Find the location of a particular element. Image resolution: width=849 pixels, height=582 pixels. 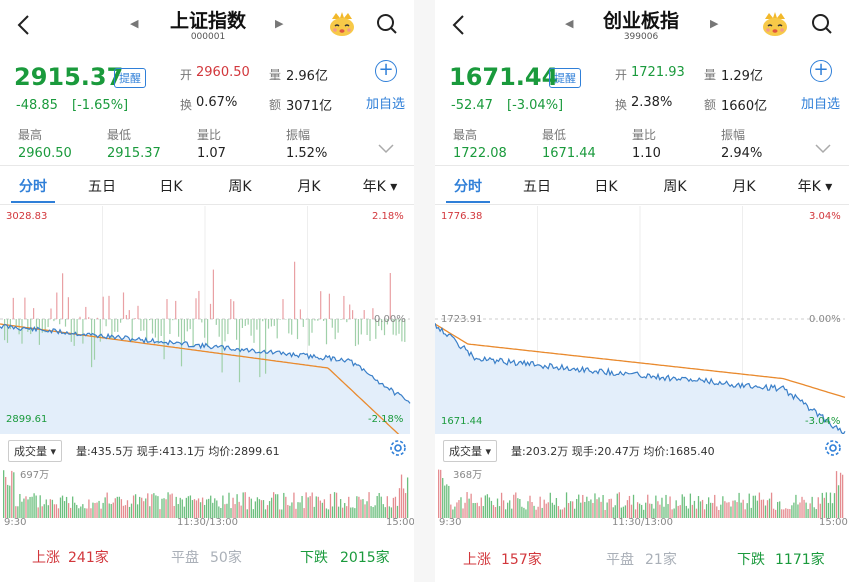

chart-mid-left-label: 1723.91 is located at coordinates (462, 319).